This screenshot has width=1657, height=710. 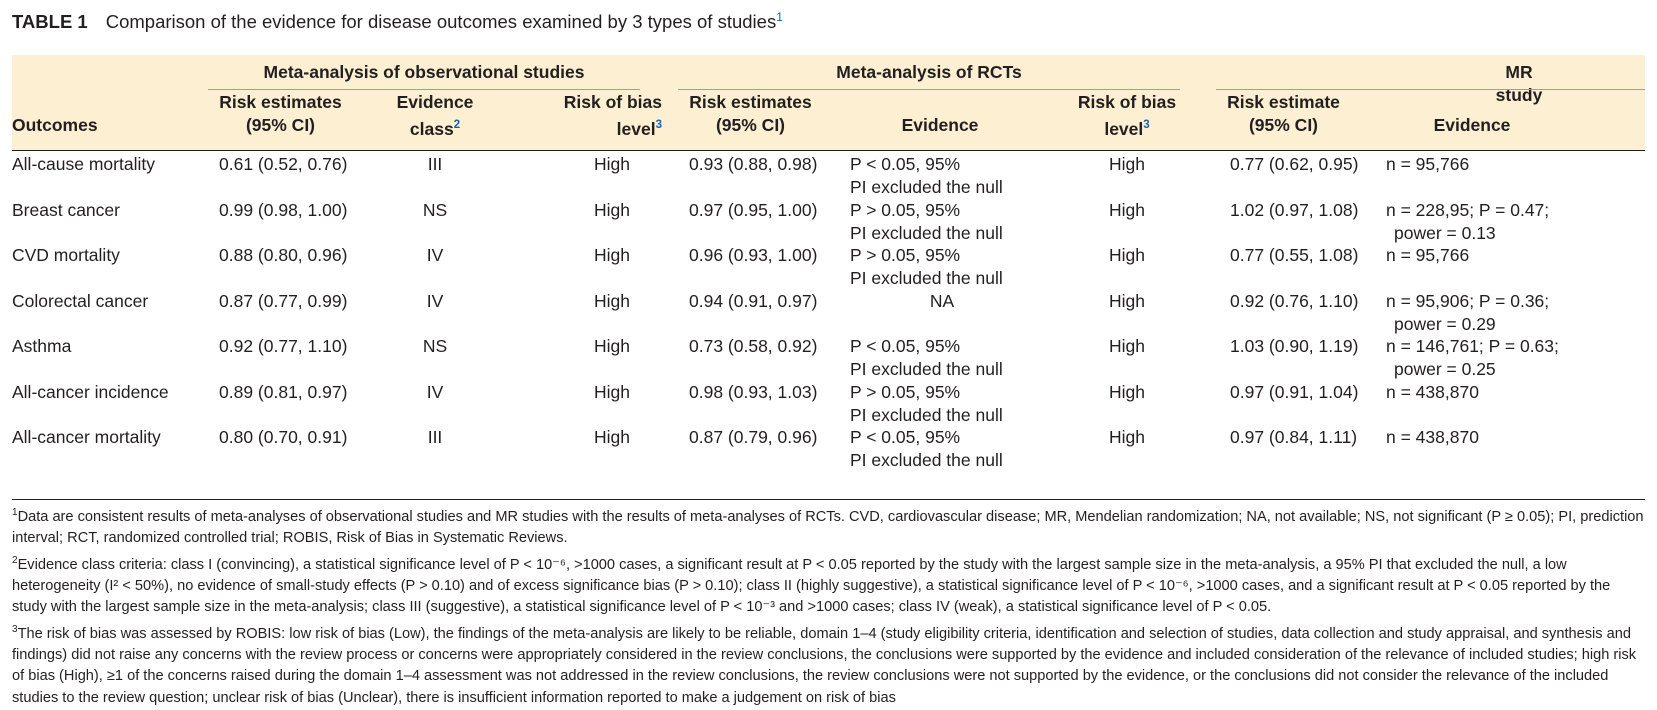 What do you see at coordinates (435, 115) in the screenshot?
I see `col-header-obs-class: Evidence class2` at bounding box center [435, 115].